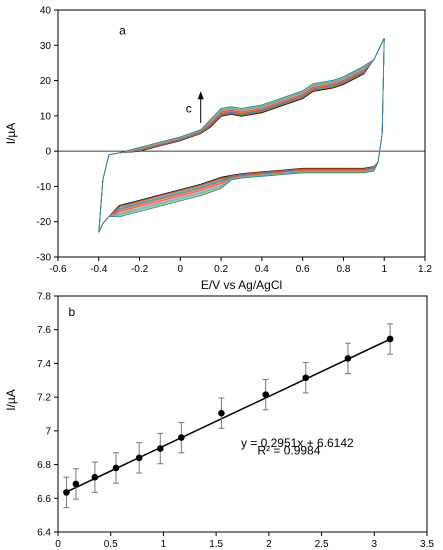 The height and width of the screenshot is (550, 443). Describe the element at coordinates (46, 81) in the screenshot. I see `y-tick-label: 20` at that location.